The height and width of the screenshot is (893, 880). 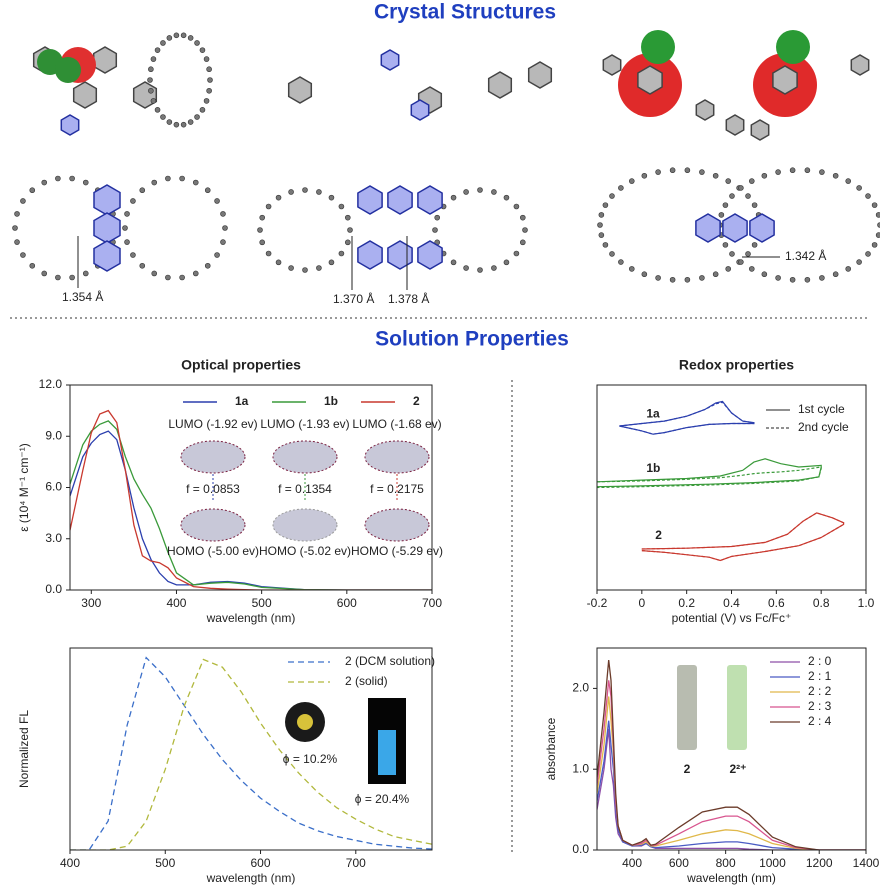 I want to click on x-tick-label: -0.2, so click(x=597, y=603).